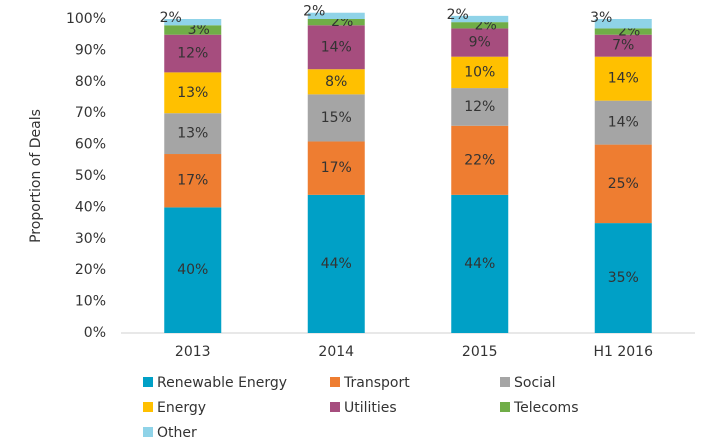 This screenshot has width=705, height=441. Describe the element at coordinates (90, 270) in the screenshot. I see `y-tick-label: 20%` at that location.